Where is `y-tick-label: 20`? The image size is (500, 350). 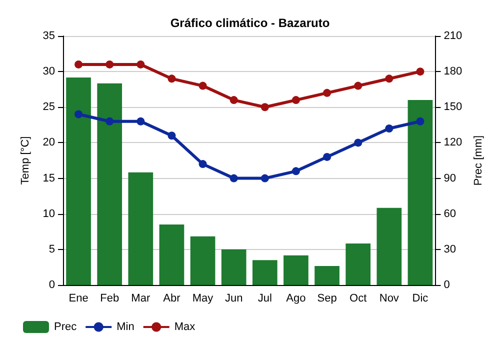 y-tick-label: 20 is located at coordinates (48, 142).